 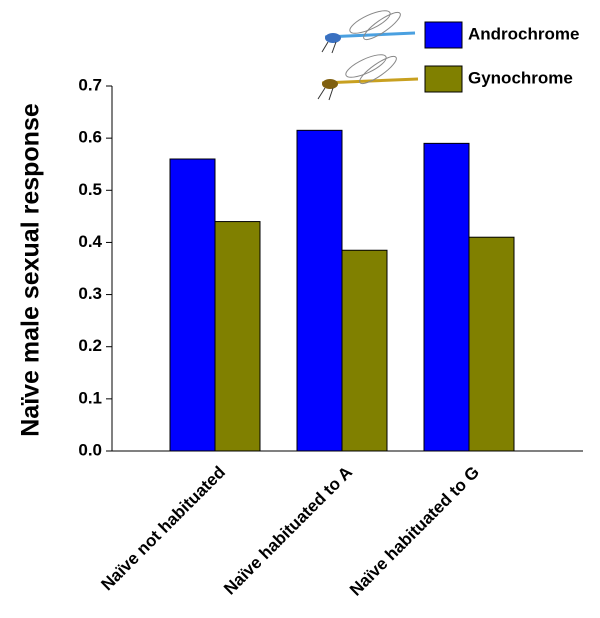 What do you see at coordinates (414, 531) in the screenshot?
I see `x-tick-label: Naïve habituated to G` at bounding box center [414, 531].